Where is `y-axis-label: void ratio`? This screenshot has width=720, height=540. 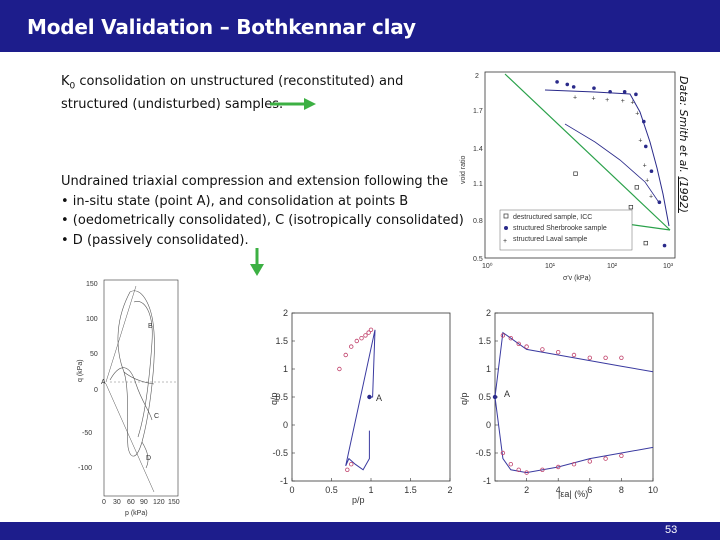 y-axis-label: void ratio is located at coordinates (463, 169).